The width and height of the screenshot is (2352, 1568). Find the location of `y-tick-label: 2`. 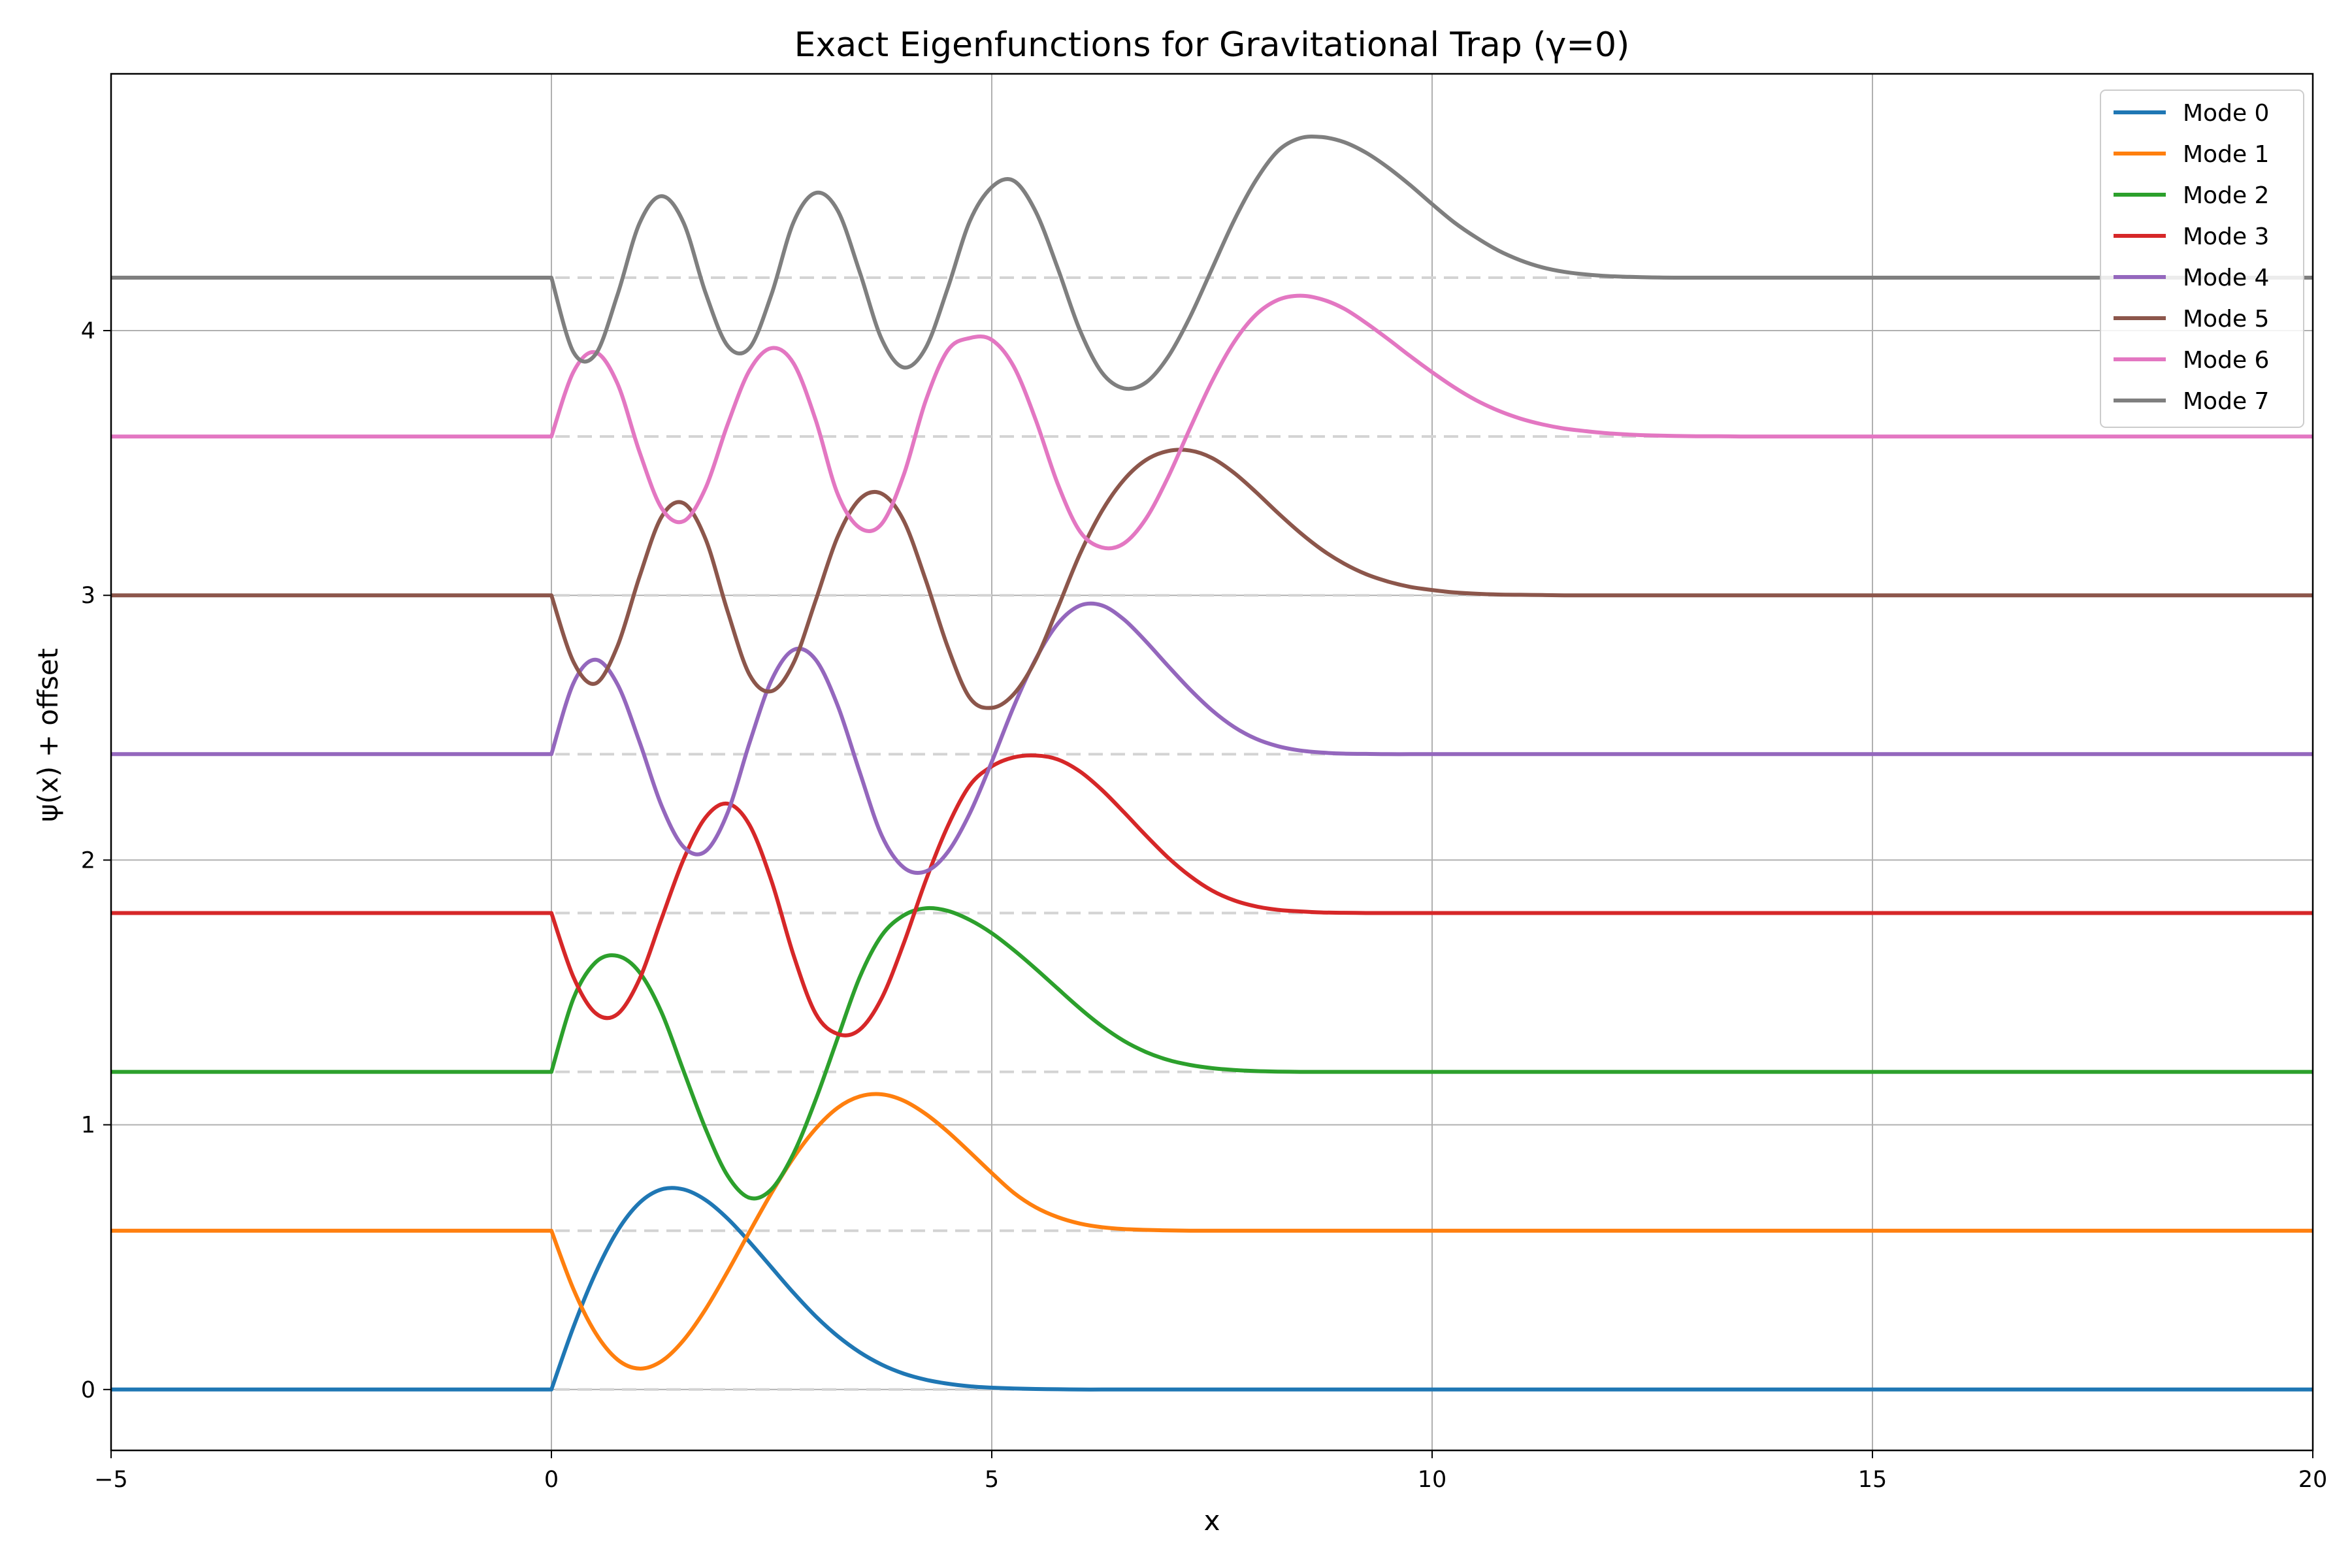

y-tick-label: 2 is located at coordinates (88, 860).